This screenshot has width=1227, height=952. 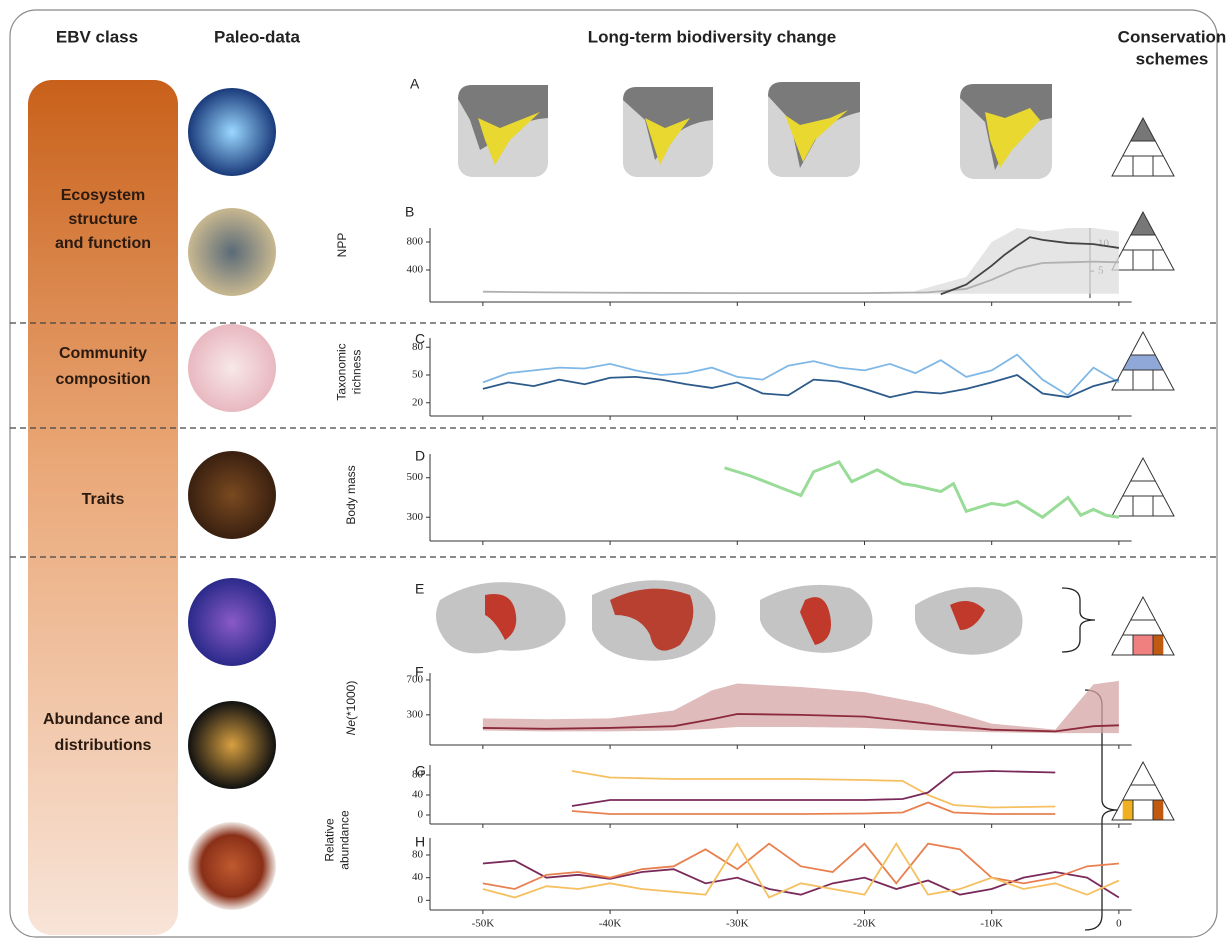 I want to click on ebv-label: Traits, so click(x=103, y=499).